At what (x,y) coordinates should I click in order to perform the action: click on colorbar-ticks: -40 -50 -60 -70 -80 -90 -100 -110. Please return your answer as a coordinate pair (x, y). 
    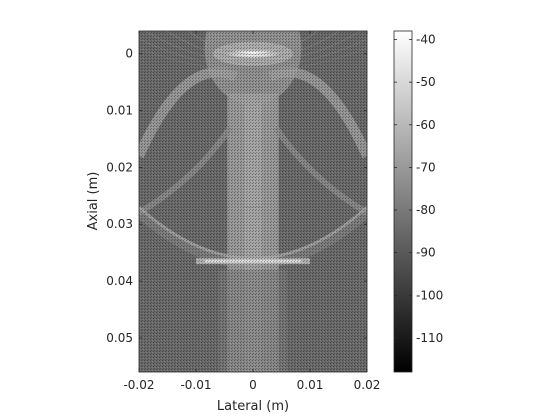
    Looking at the image, I should click on (418, 189).